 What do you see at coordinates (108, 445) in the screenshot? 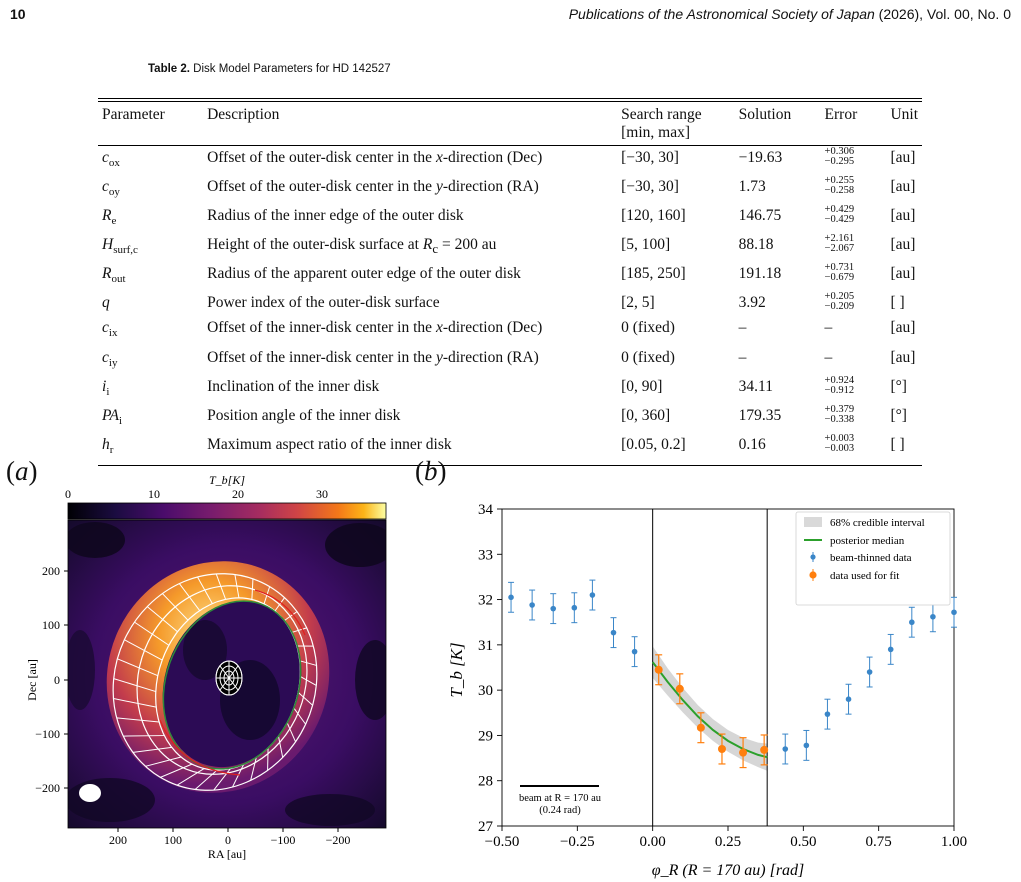
I see `cell-parameter: hr` at bounding box center [108, 445].